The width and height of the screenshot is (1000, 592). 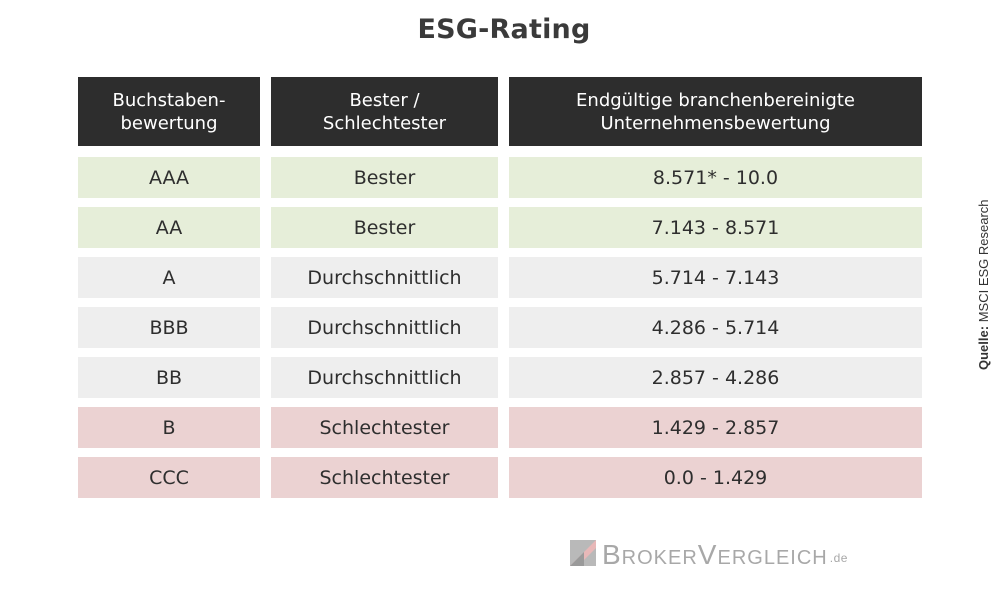 I want to click on page-title: ESG-Rating, so click(x=504, y=29).